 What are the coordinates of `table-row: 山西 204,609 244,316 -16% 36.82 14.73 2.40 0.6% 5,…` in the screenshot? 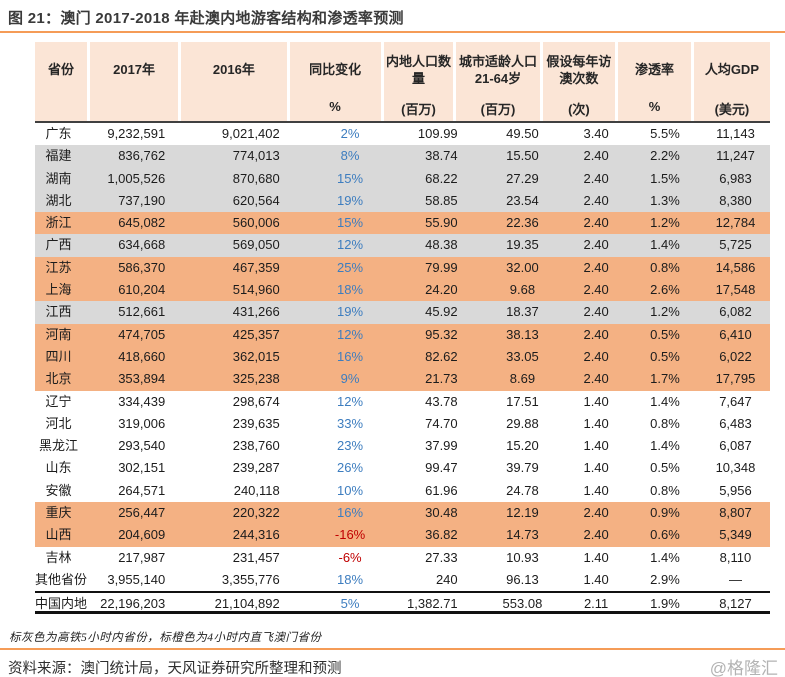 It's located at (402, 535).